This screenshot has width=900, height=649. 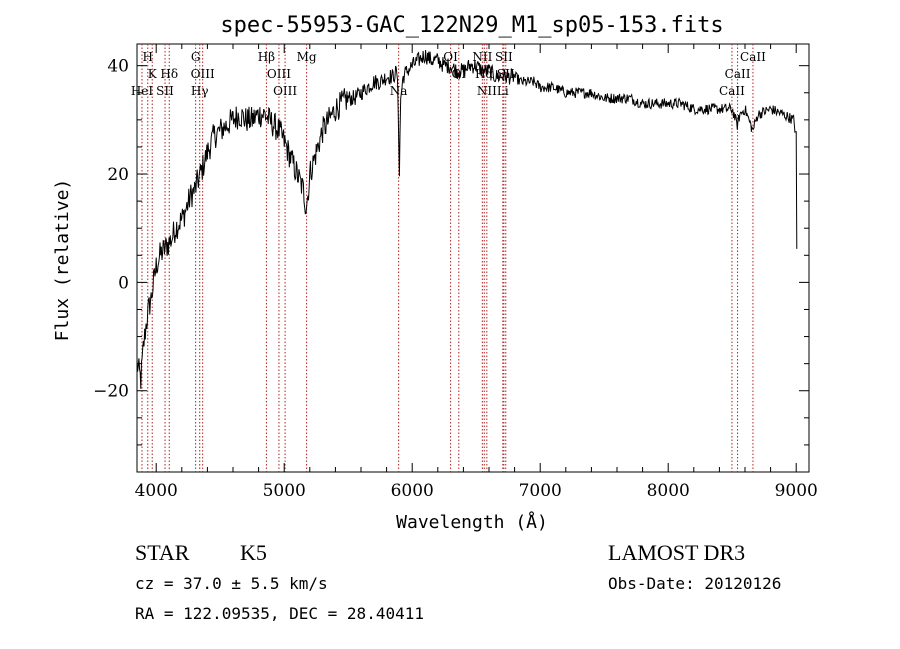 I want to click on y-tick-label: −20, so click(x=111, y=392).